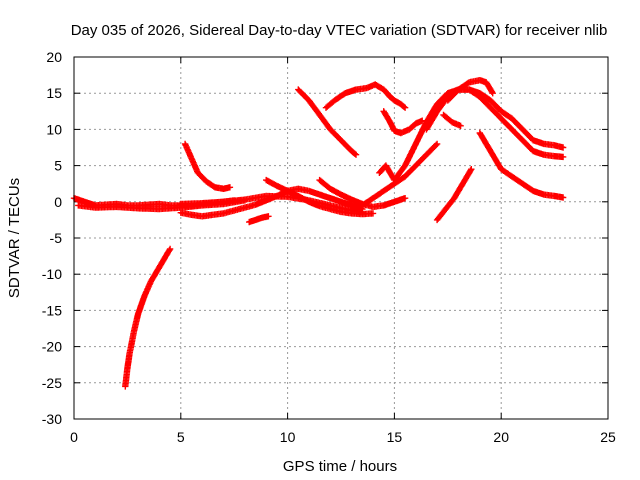 Image resolution: width=640 pixels, height=480 pixels. I want to click on series-sat-q, so click(470, 90).